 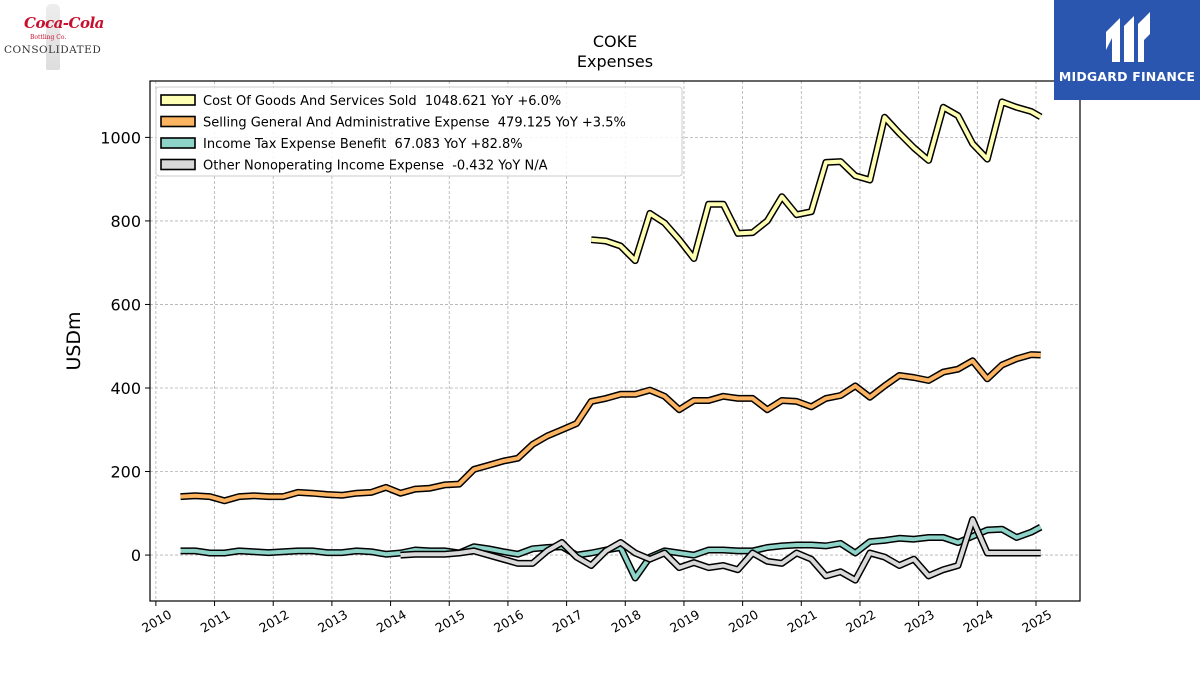 I want to click on midgard-finance-logo: MIDGARD FINANCE, so click(x=1127, y=50).